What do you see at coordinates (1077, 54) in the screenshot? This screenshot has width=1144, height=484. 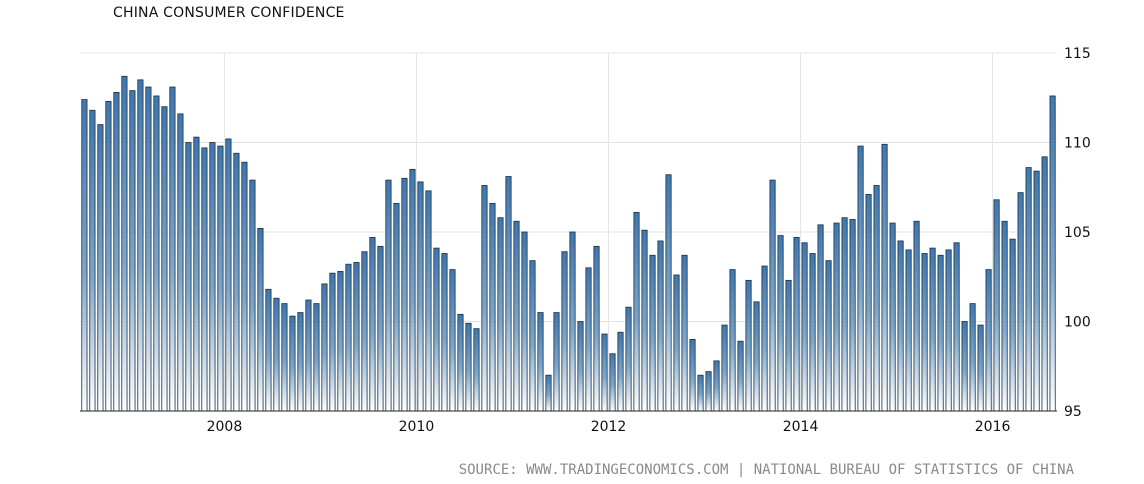 I see `y-tick-label: 115` at bounding box center [1077, 54].